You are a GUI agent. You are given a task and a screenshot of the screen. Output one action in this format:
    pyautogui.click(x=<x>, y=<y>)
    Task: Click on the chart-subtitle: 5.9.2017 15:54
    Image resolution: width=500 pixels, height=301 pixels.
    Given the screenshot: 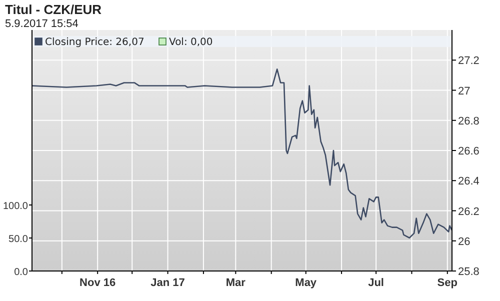 What is the action you would take?
    pyautogui.click(x=41, y=24)
    